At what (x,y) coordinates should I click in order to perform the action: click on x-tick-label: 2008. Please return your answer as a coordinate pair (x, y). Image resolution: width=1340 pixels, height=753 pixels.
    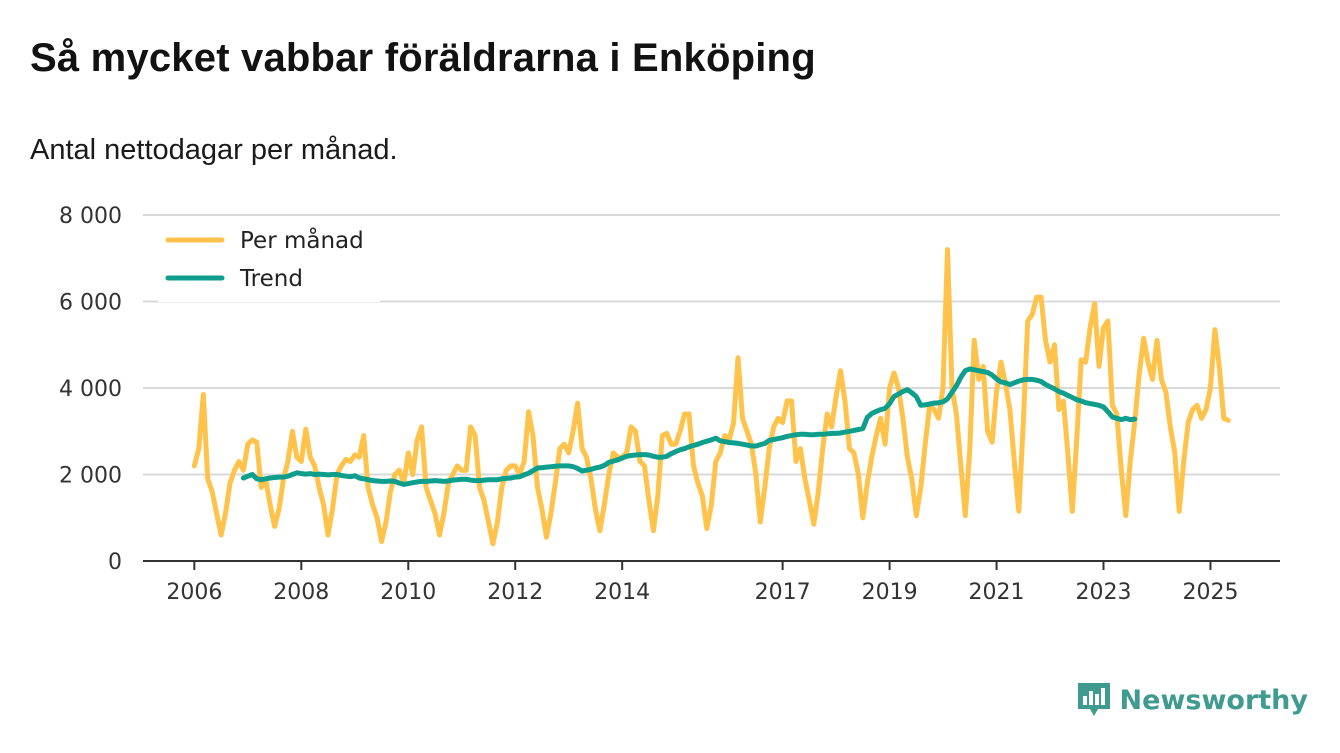
    Looking at the image, I should click on (301, 592).